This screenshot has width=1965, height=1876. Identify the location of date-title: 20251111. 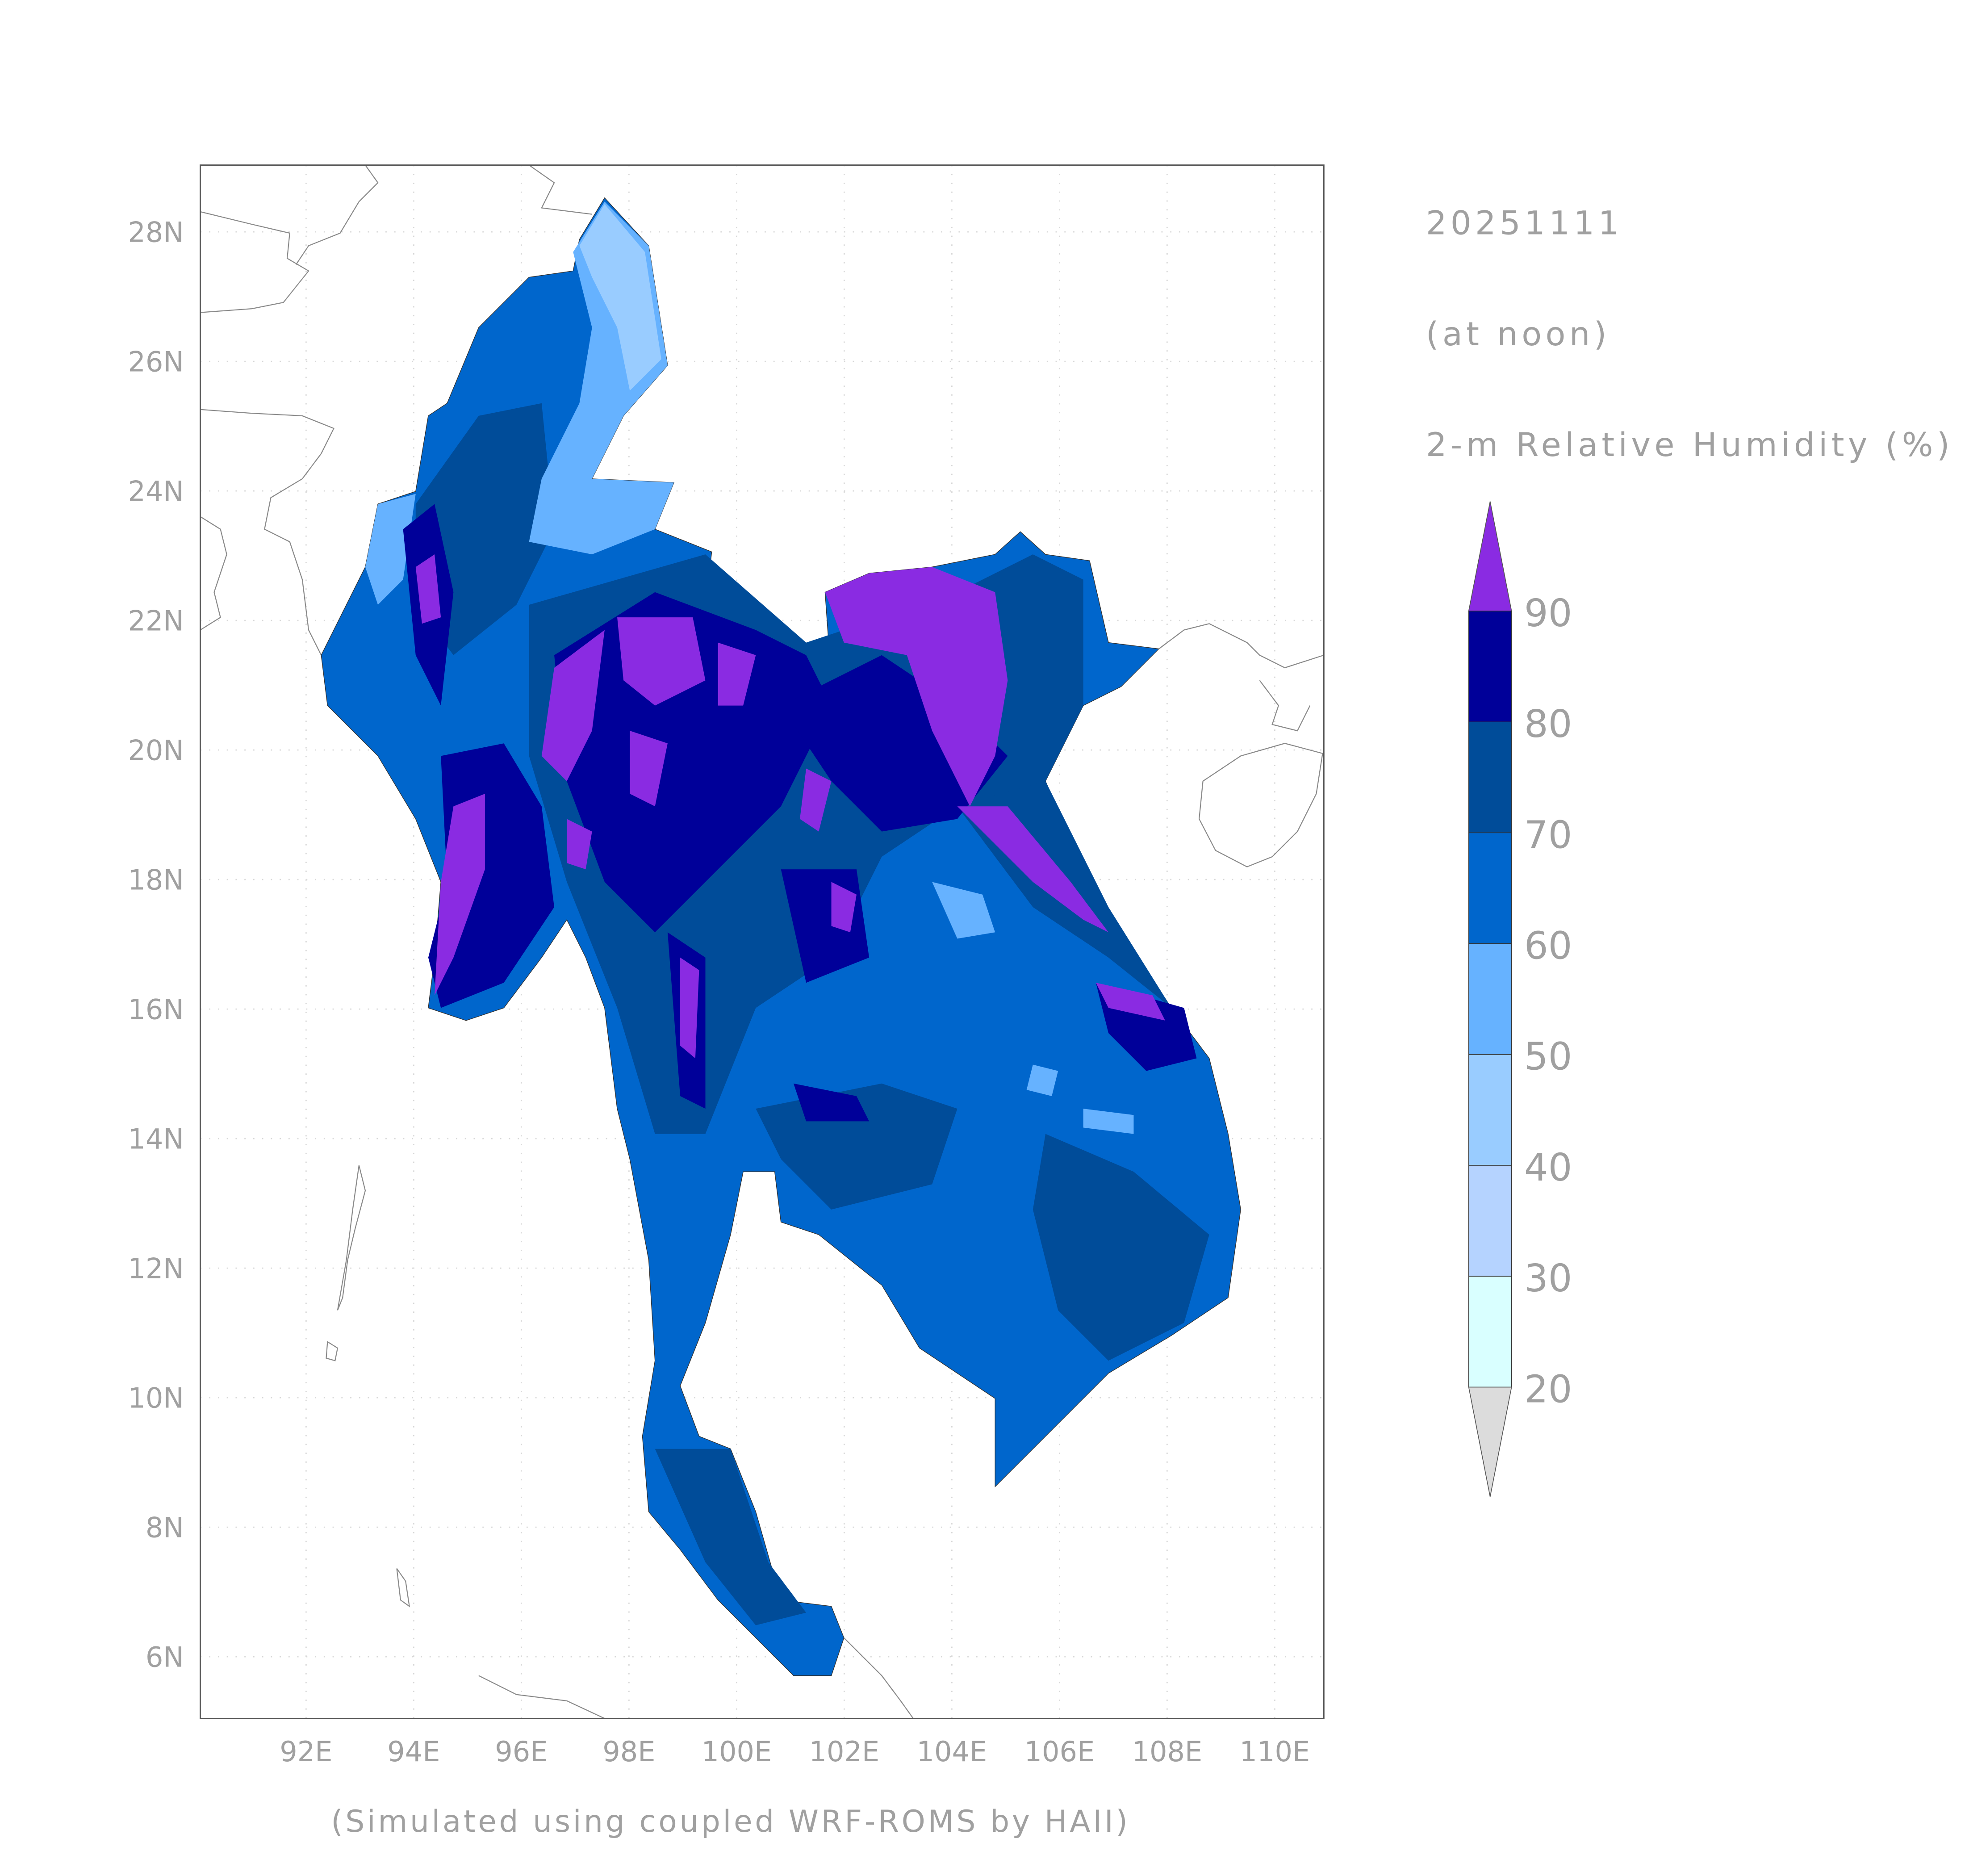
(1524, 224).